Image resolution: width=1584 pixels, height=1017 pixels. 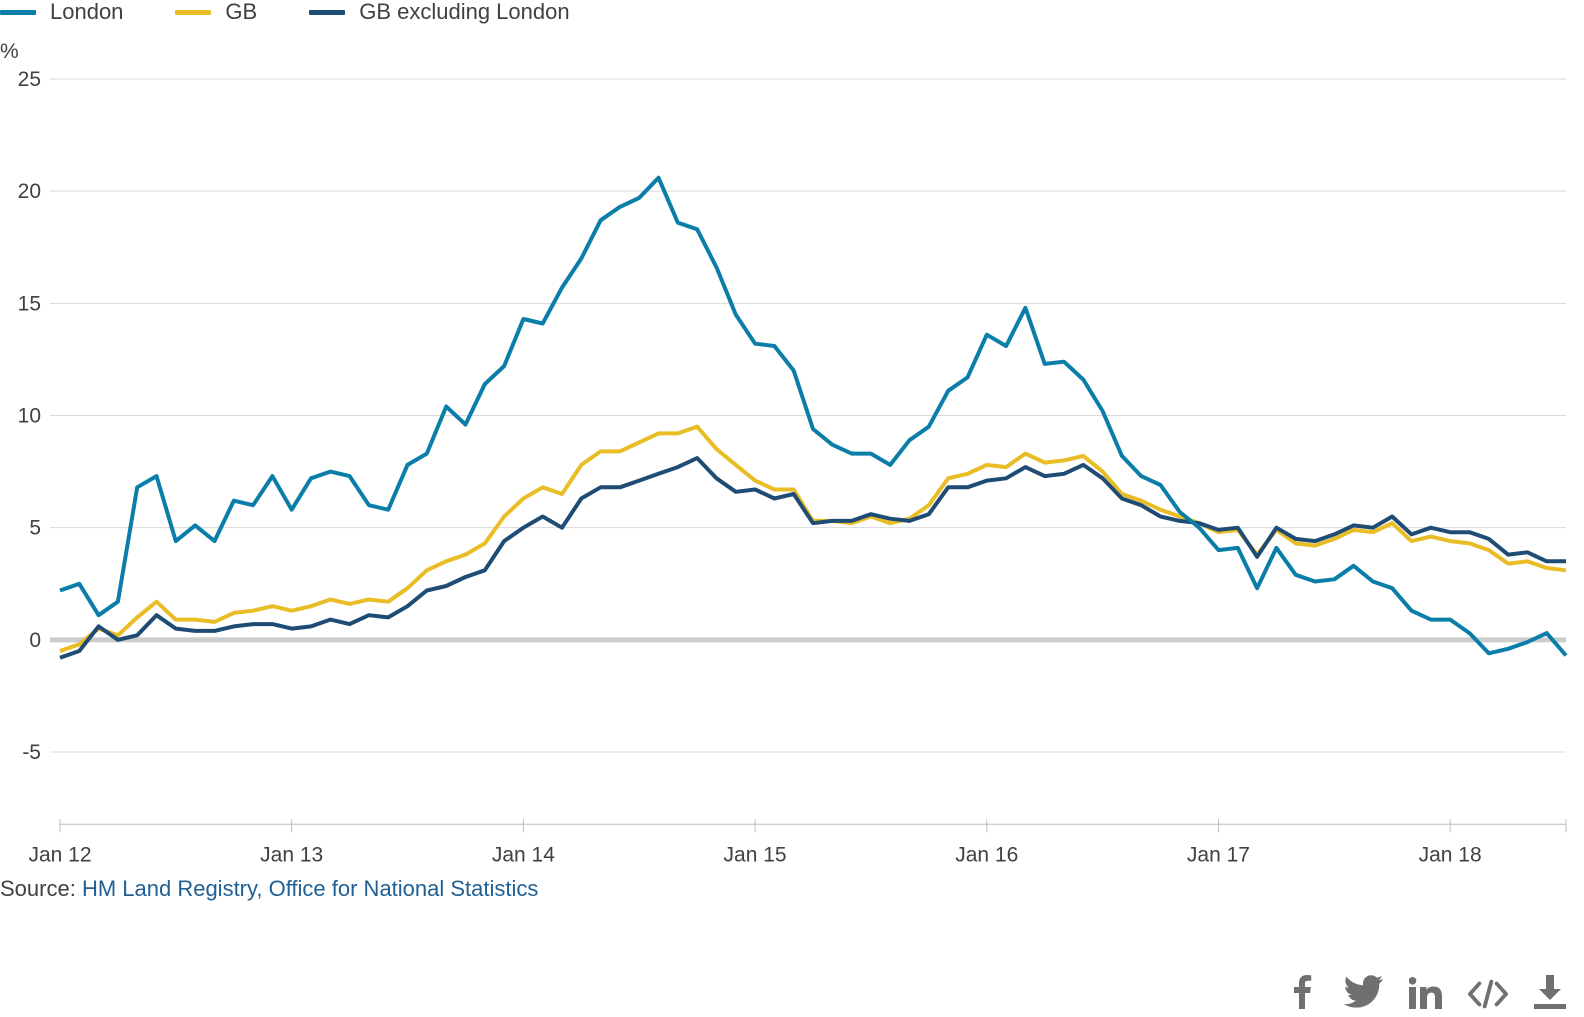 I want to click on legend-item-london: London, so click(x=61, y=12).